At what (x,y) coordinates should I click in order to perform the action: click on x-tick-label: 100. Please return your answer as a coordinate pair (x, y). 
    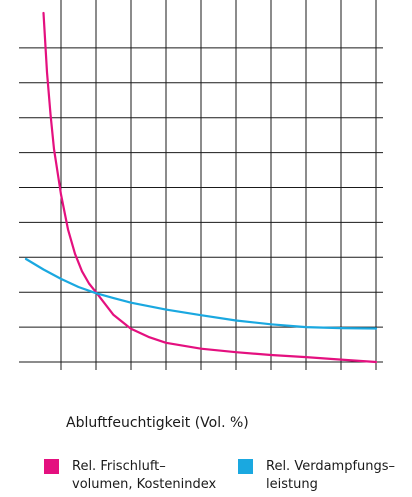
    Looking at the image, I should click on (376, 379).